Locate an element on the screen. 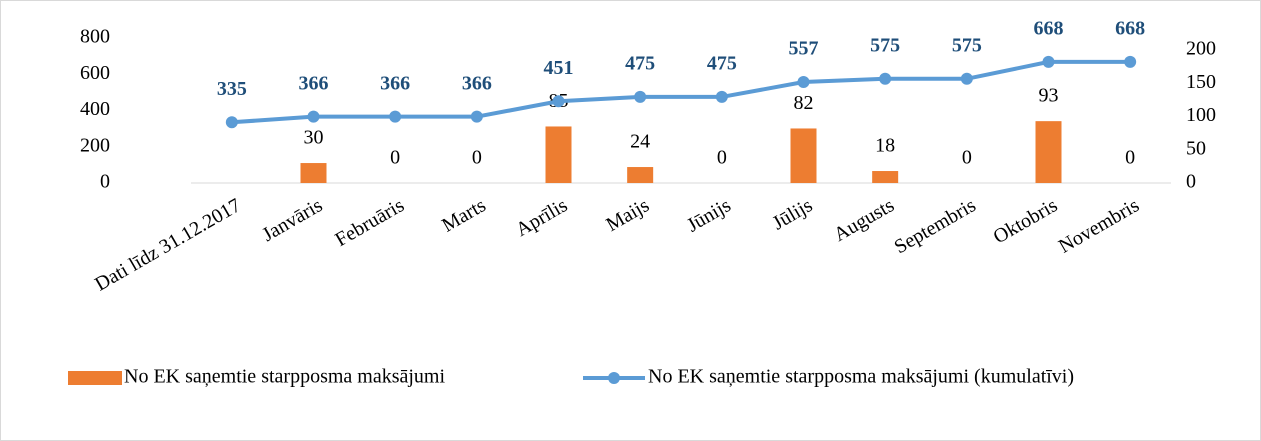 This screenshot has height=441, width=1261. y2-tick-label: 100 is located at coordinates (1201, 115).